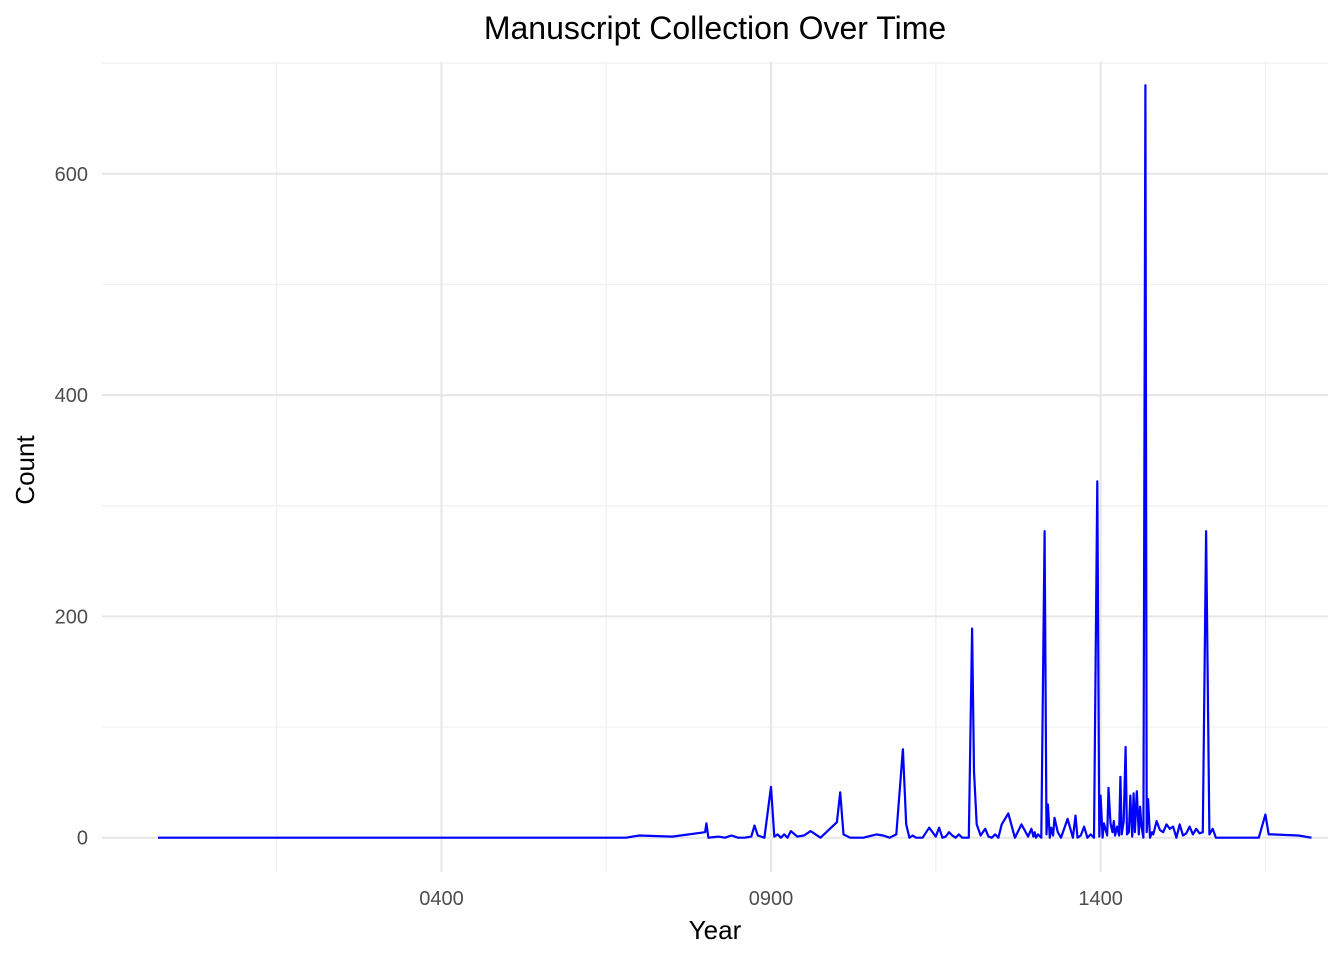  I want to click on x-axis-tick-labels: 0400 0900 1400, so click(771, 899).